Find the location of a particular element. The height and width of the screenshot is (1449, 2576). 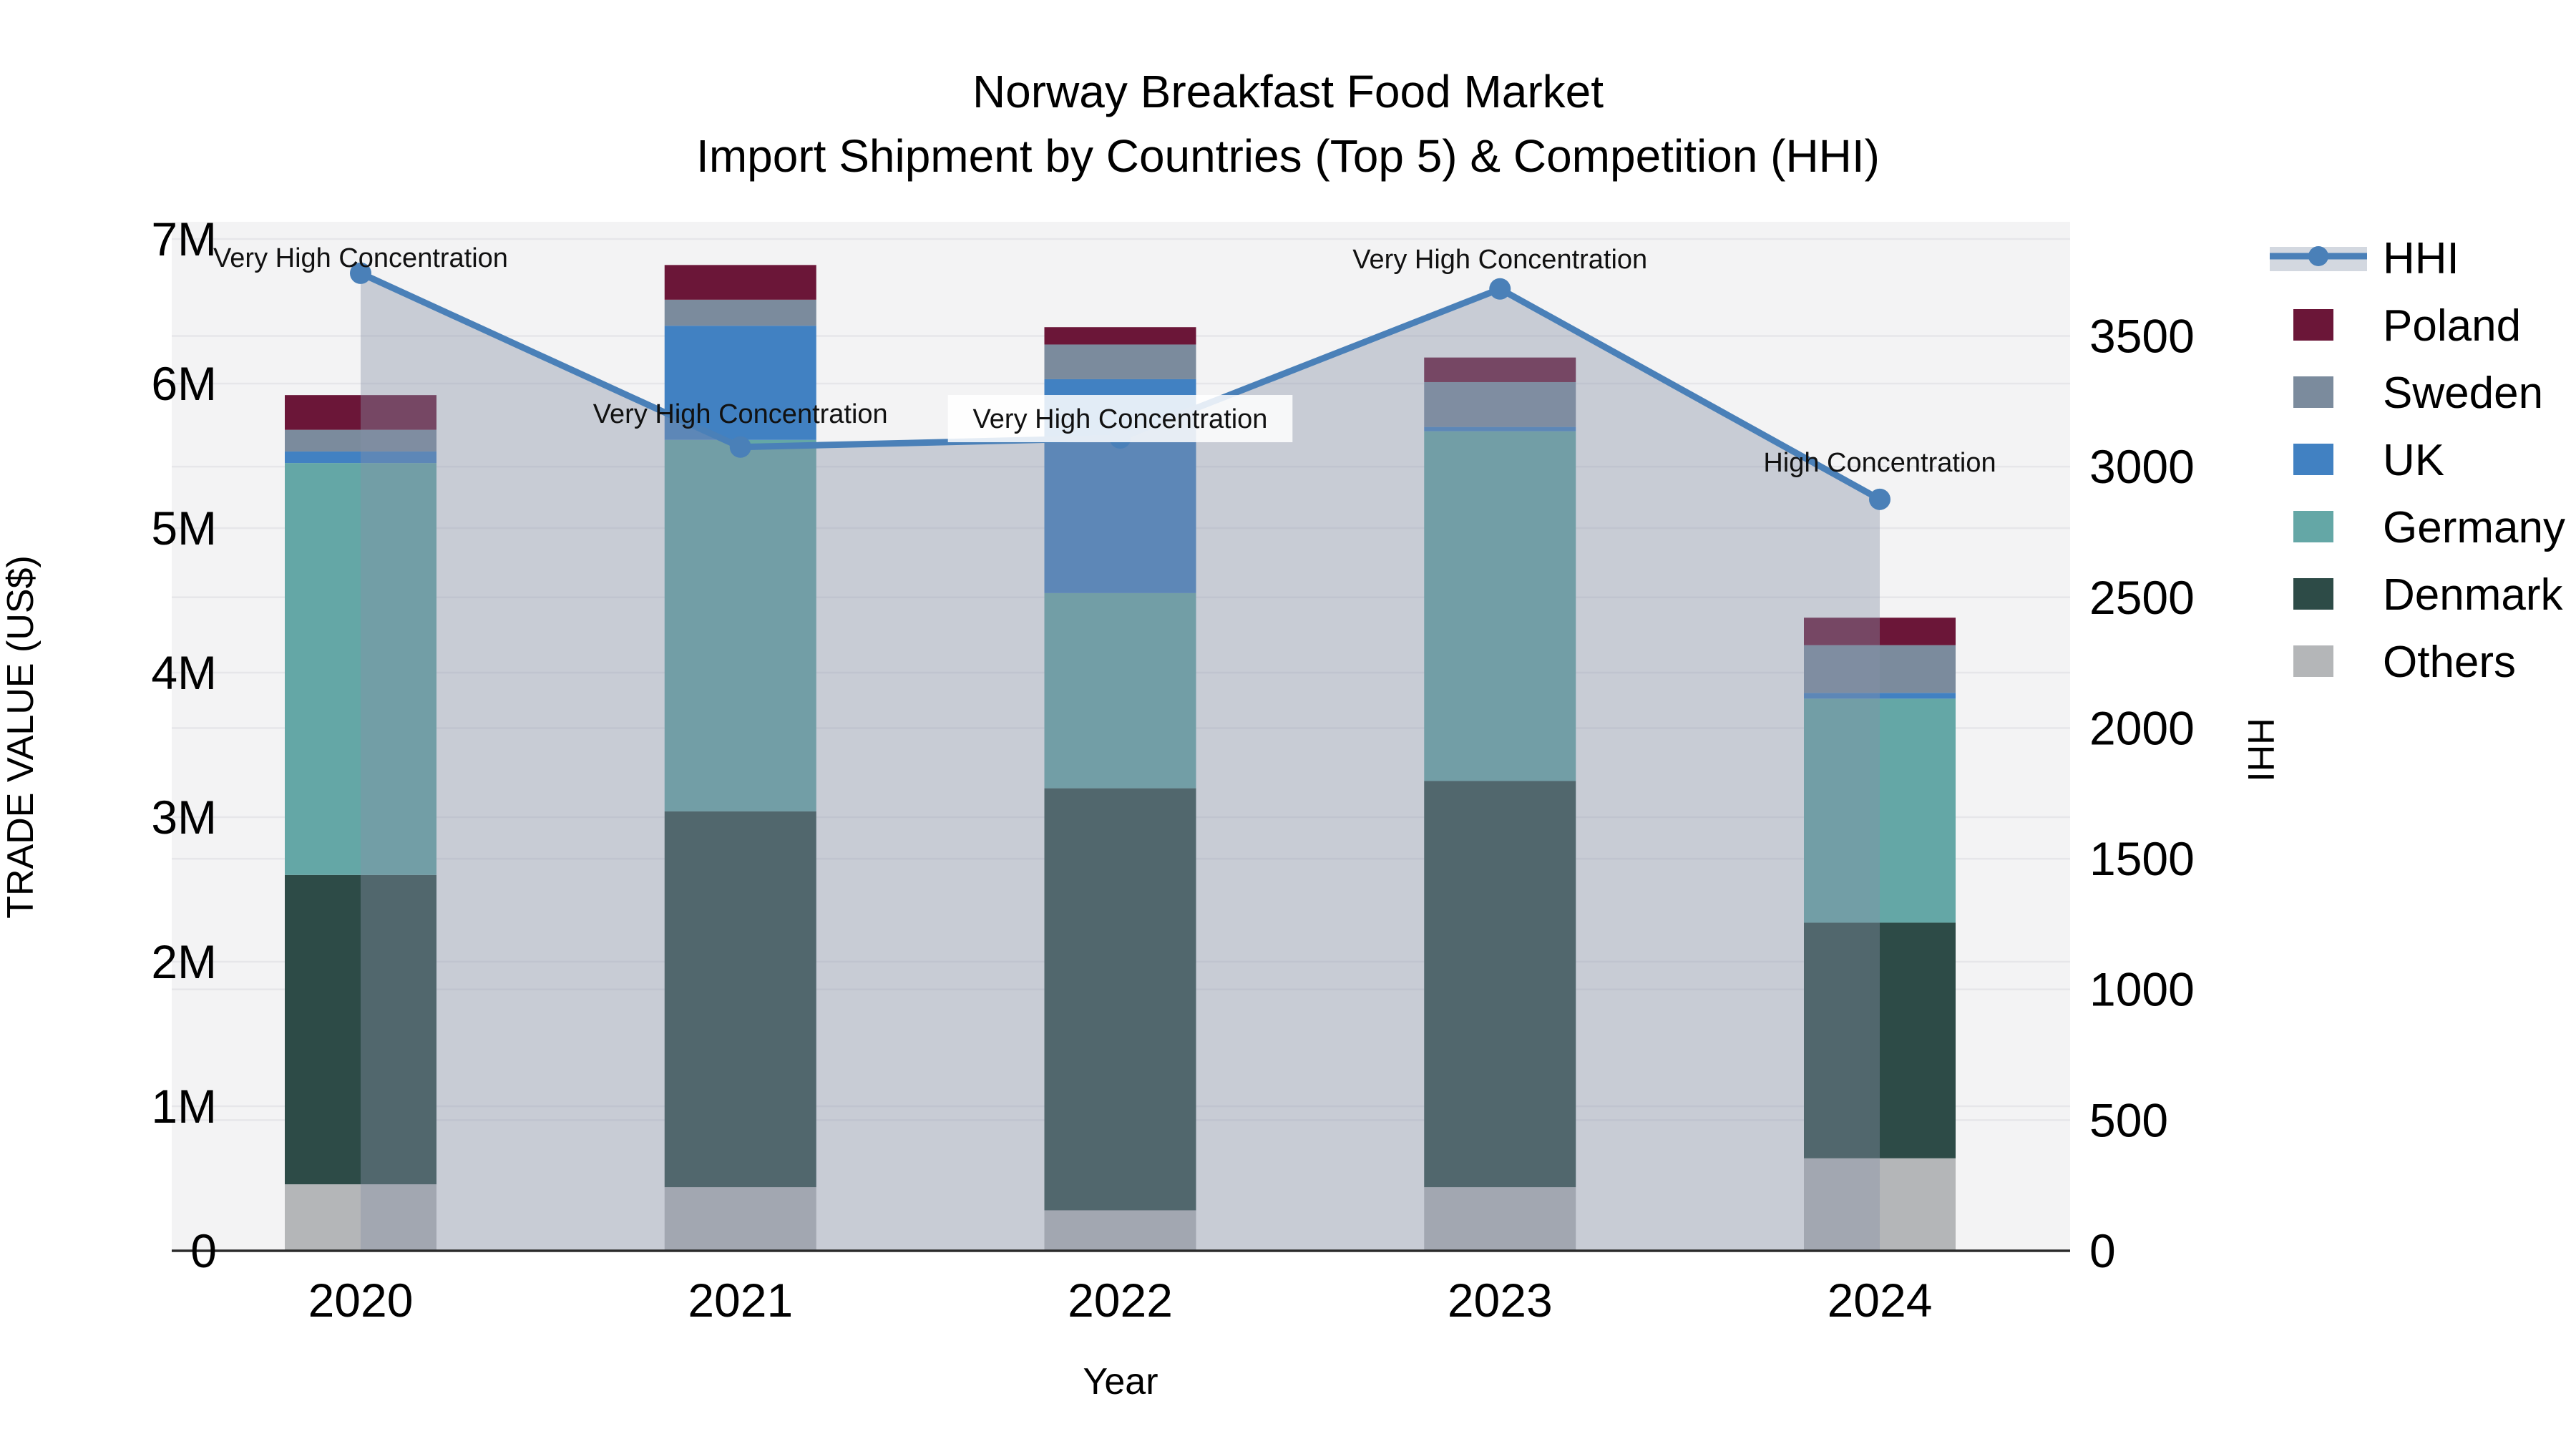

legend-swatch-sweden is located at coordinates (2313, 392).